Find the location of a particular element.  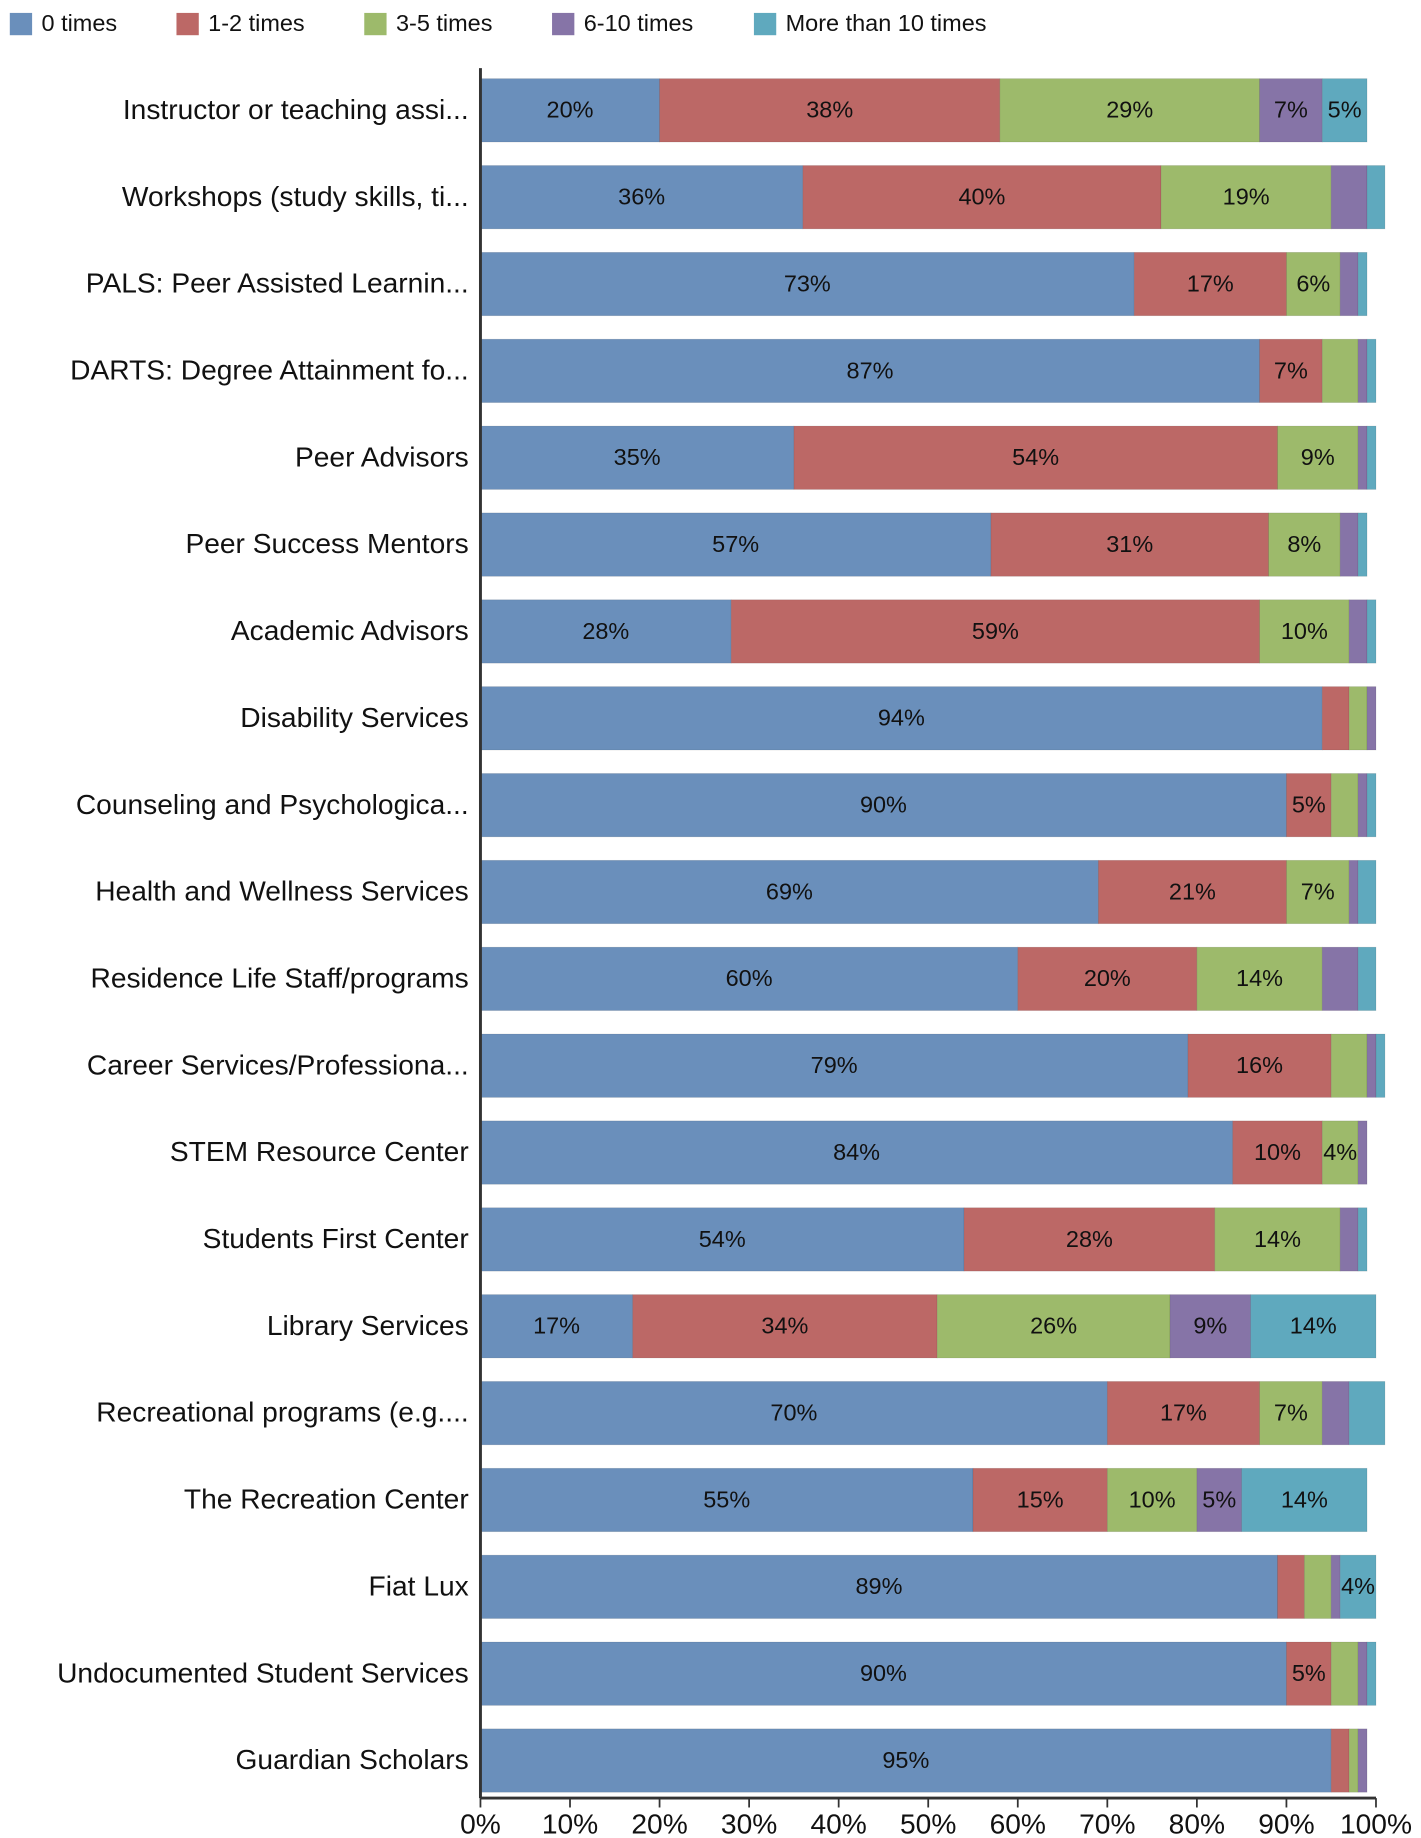

data-label: 70% is located at coordinates (793, 1413).